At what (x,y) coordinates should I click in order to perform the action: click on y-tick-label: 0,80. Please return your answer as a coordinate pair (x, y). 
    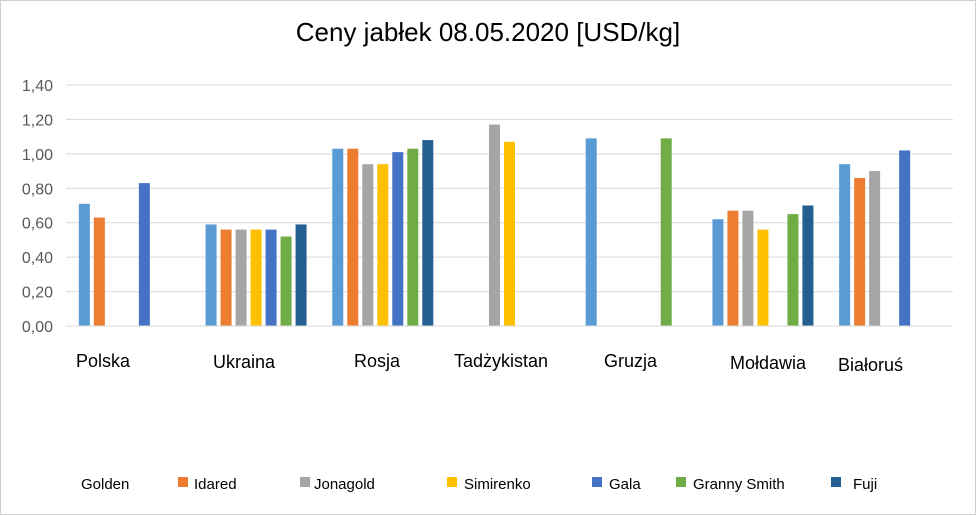
    Looking at the image, I should click on (37, 189).